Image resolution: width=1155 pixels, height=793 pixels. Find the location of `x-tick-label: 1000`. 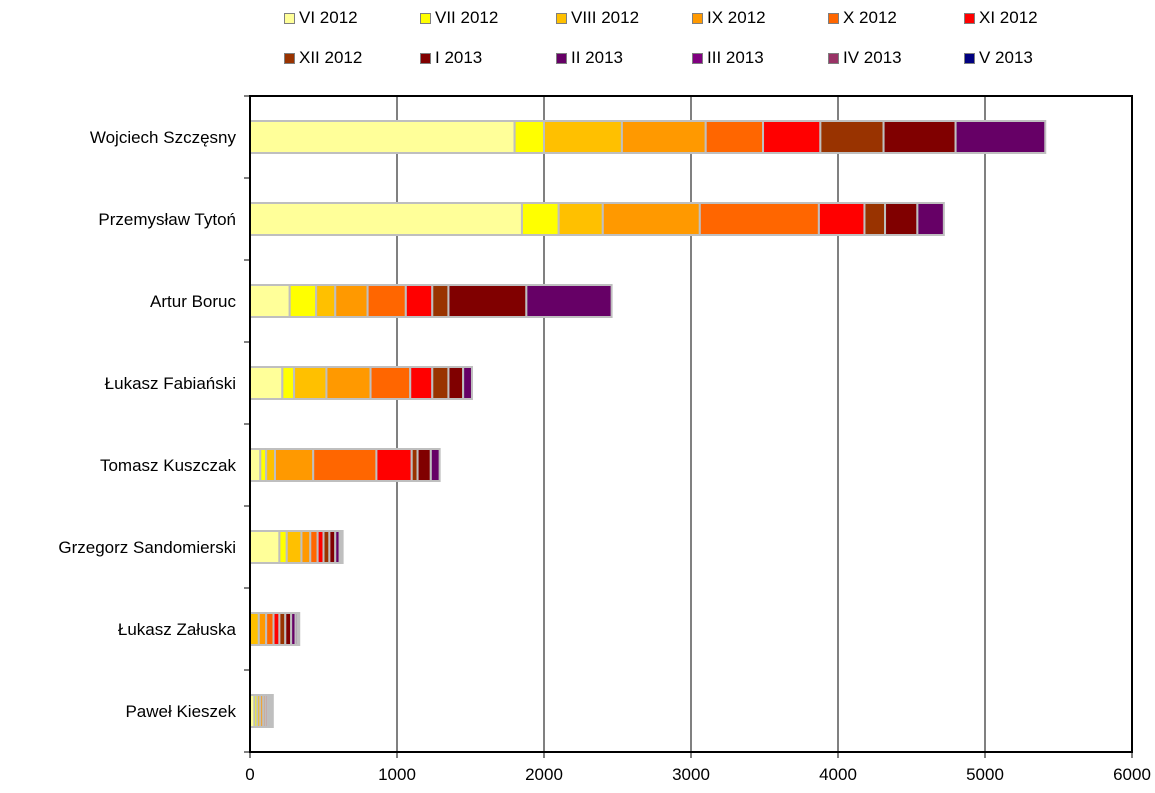

x-tick-label: 1000 is located at coordinates (397, 774).